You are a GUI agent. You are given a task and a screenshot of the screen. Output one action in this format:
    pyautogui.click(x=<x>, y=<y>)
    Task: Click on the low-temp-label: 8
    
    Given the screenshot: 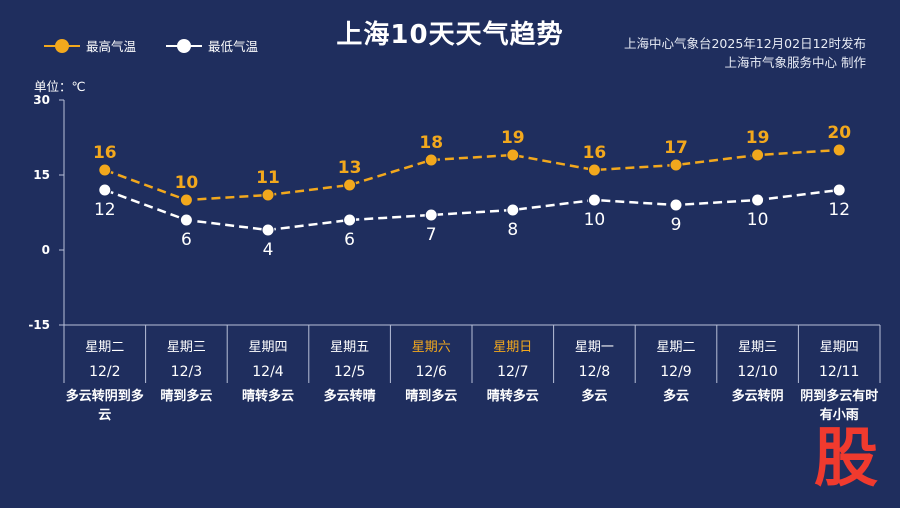 What is the action you would take?
    pyautogui.click(x=512, y=230)
    